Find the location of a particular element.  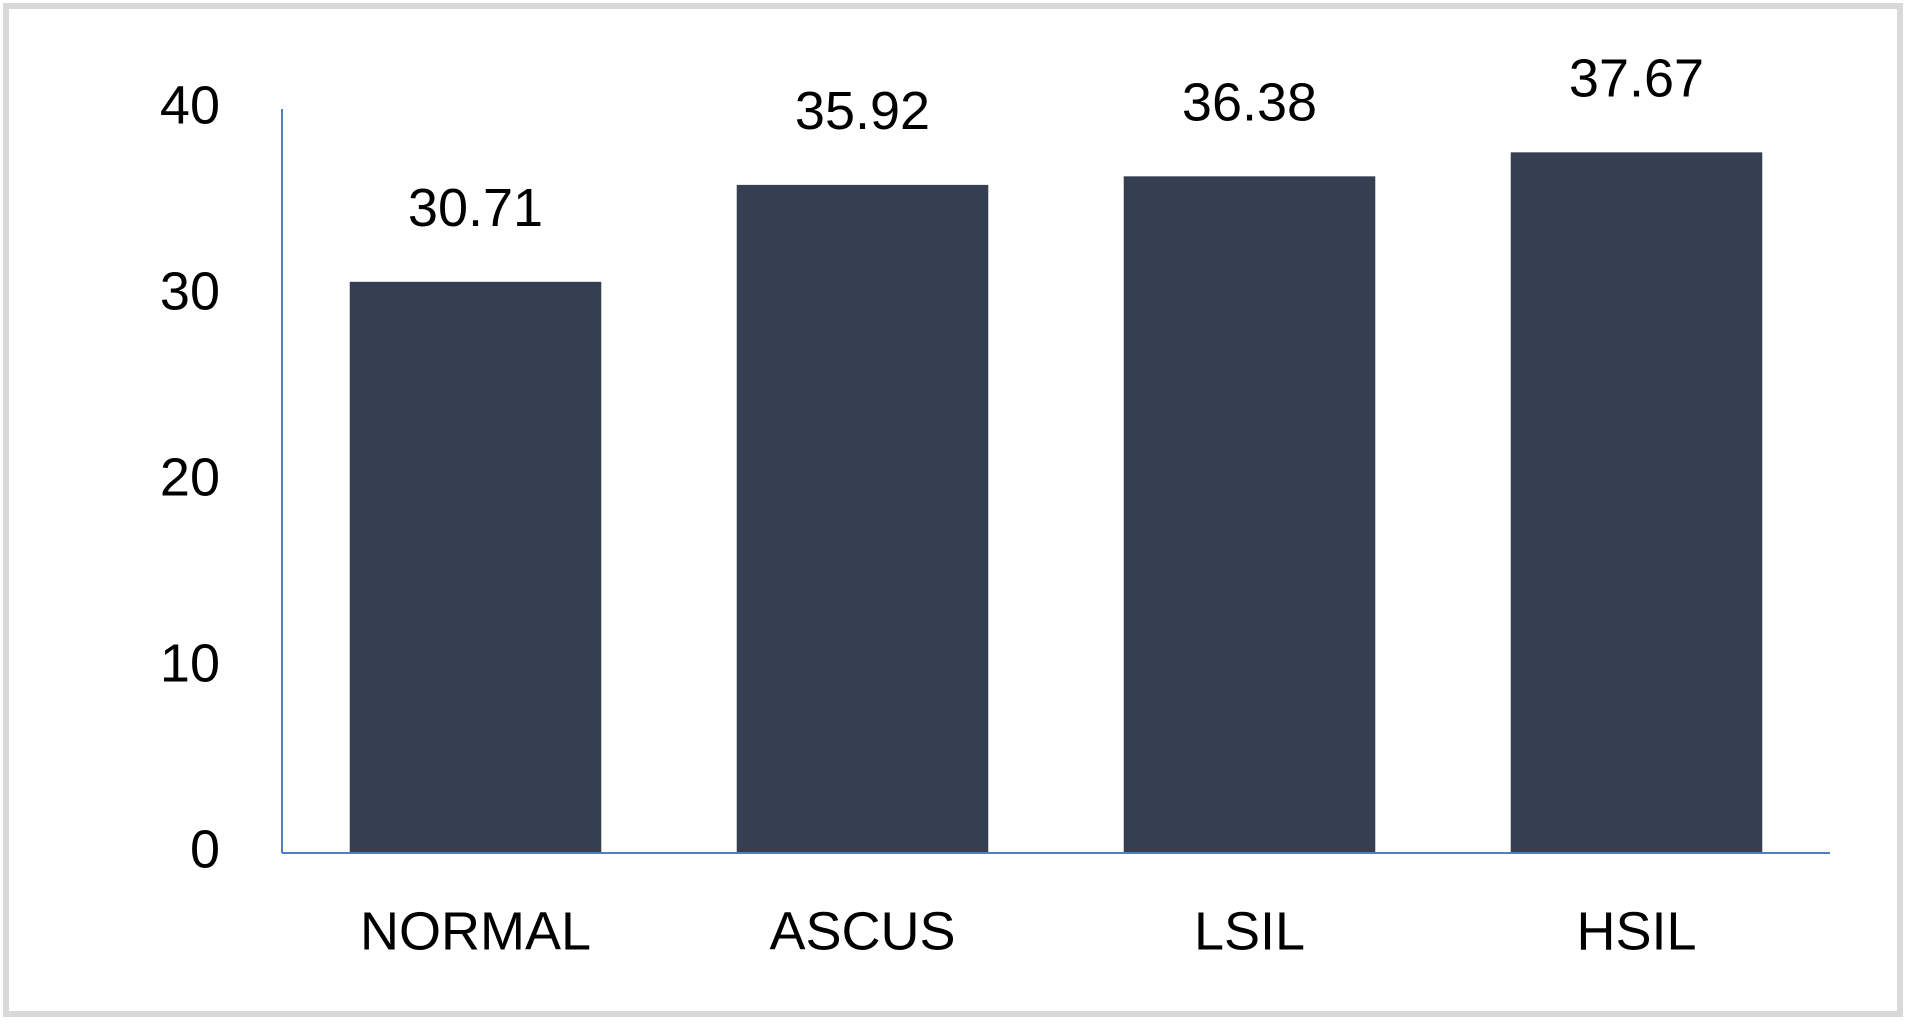

value-label: 30.71 is located at coordinates (475, 208).